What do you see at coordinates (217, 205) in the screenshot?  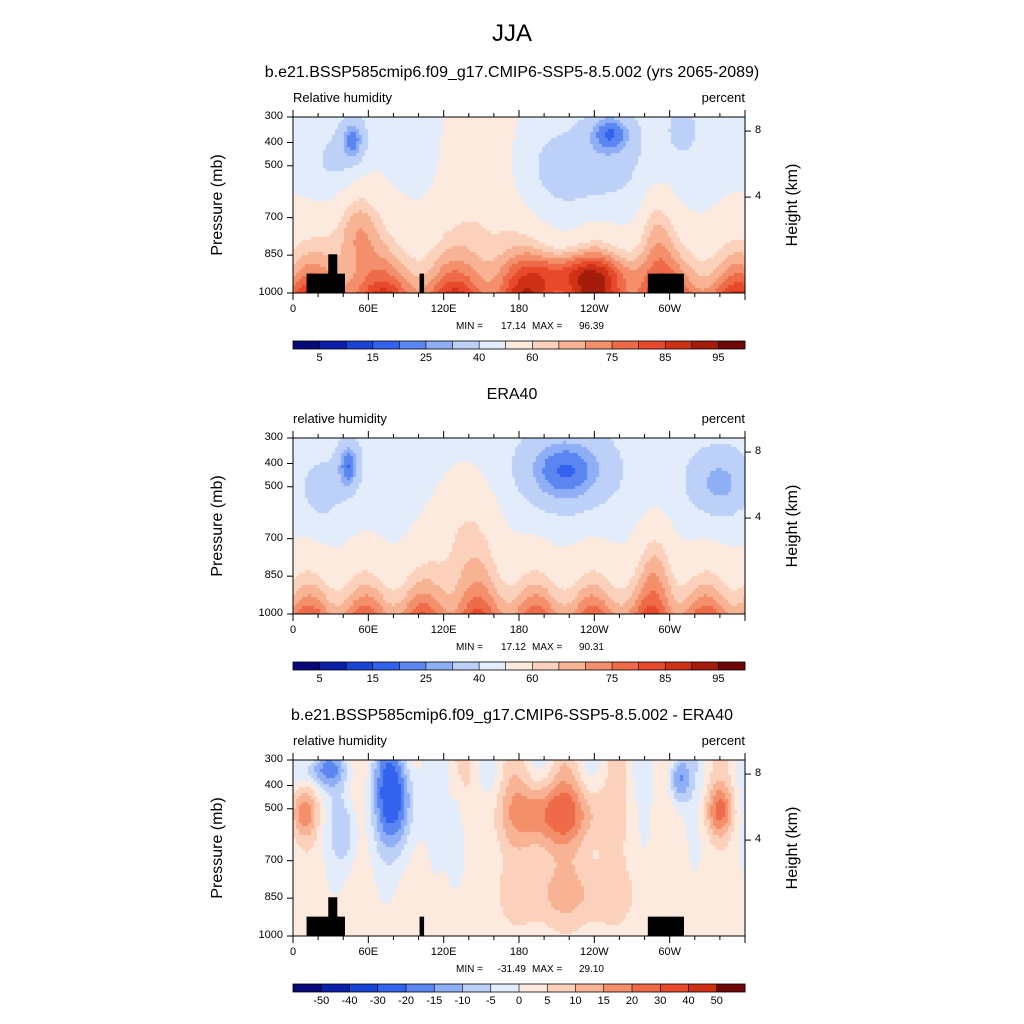 I see `y-axis-label: Pressure (mb)` at bounding box center [217, 205].